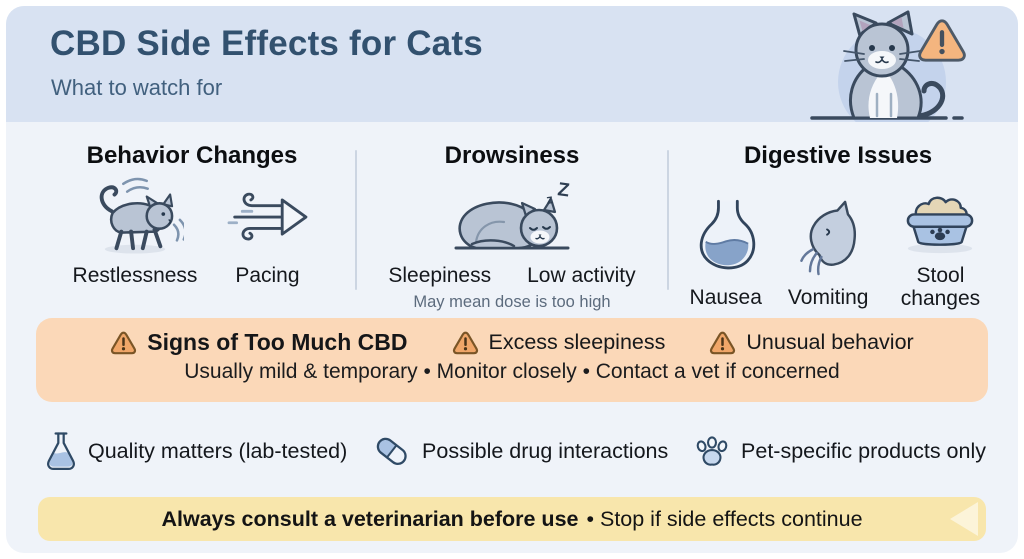 The height and width of the screenshot is (559, 1024). What do you see at coordinates (545, 450) in the screenshot?
I see `tip-label: Possible drug interactions` at bounding box center [545, 450].